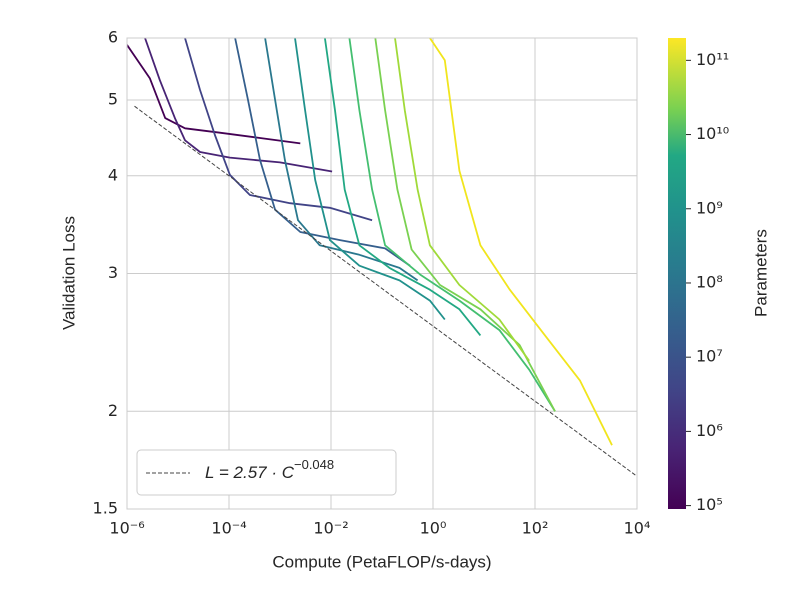 This screenshot has width=800, height=600. Describe the element at coordinates (433, 528) in the screenshot. I see `x-tick-label: 10⁰` at that location.